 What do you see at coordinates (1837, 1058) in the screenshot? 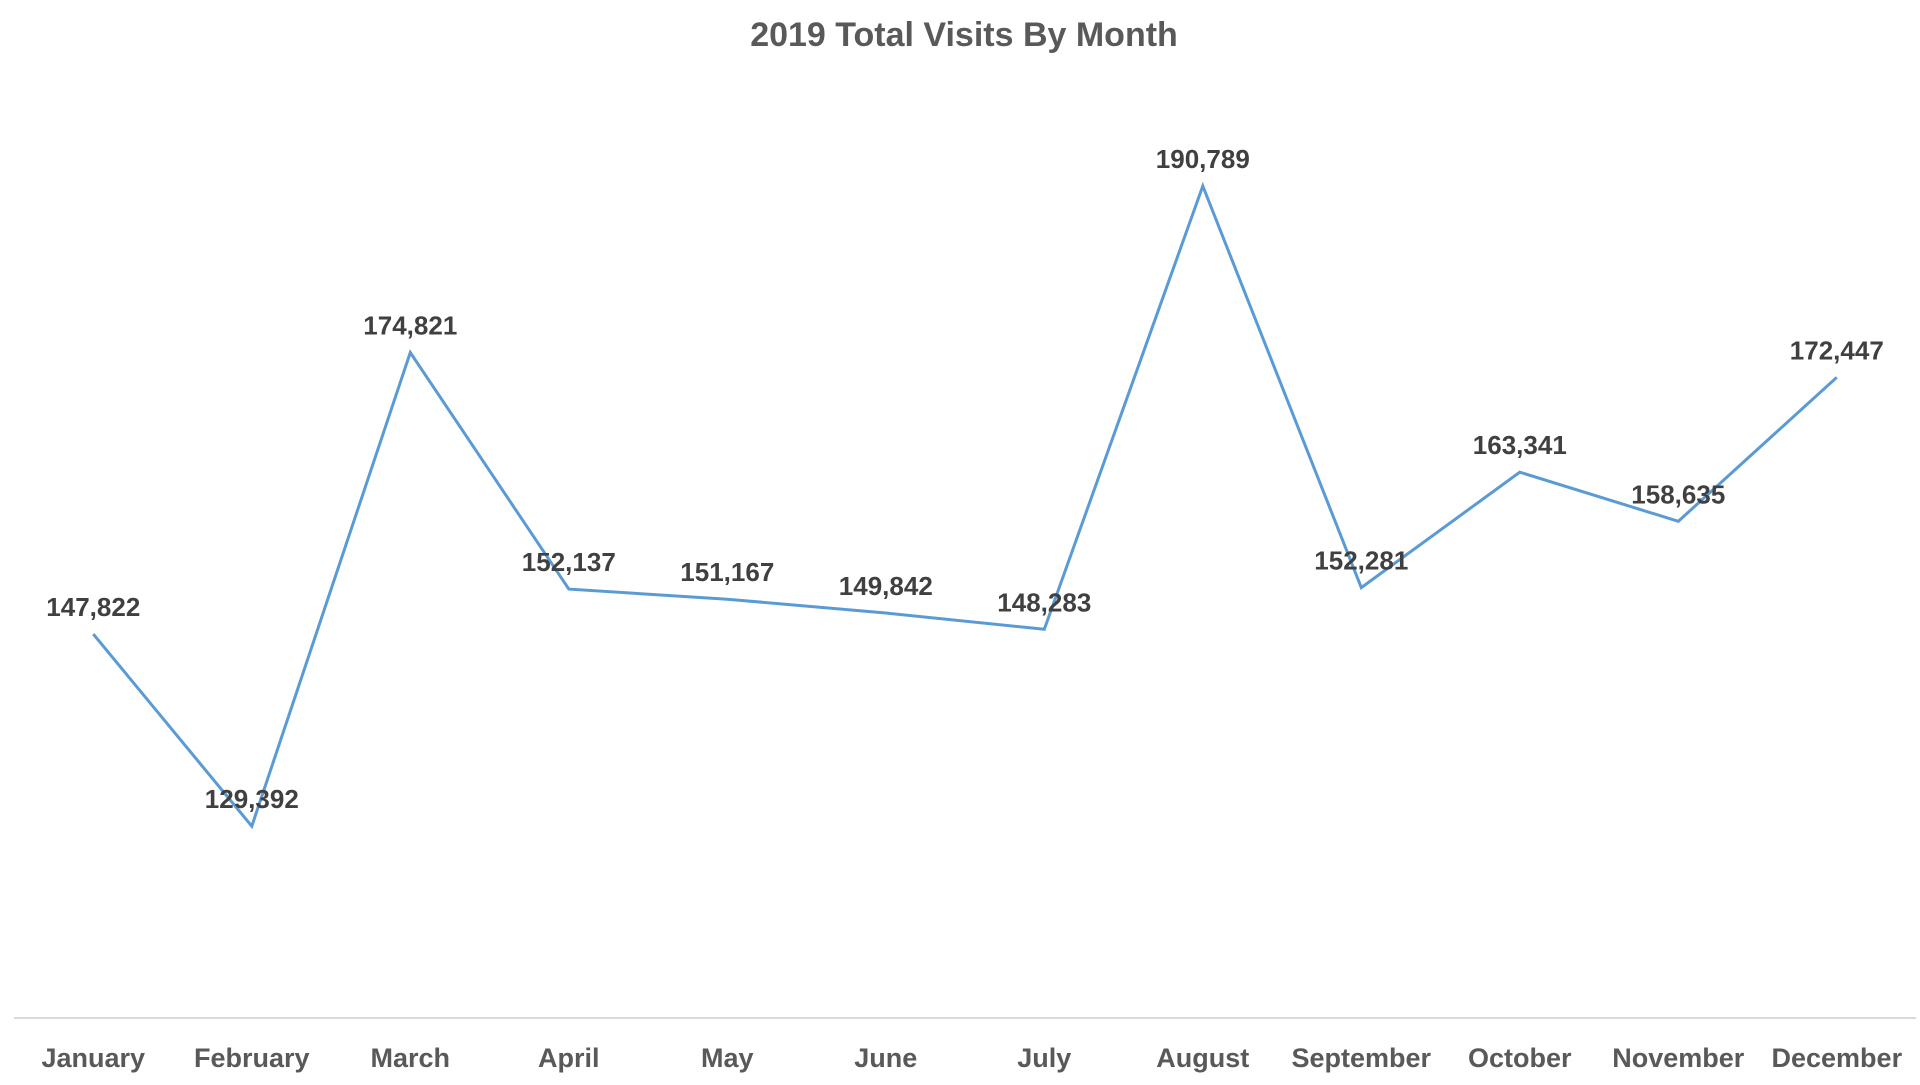
I see `x-tick-label: December` at bounding box center [1837, 1058].